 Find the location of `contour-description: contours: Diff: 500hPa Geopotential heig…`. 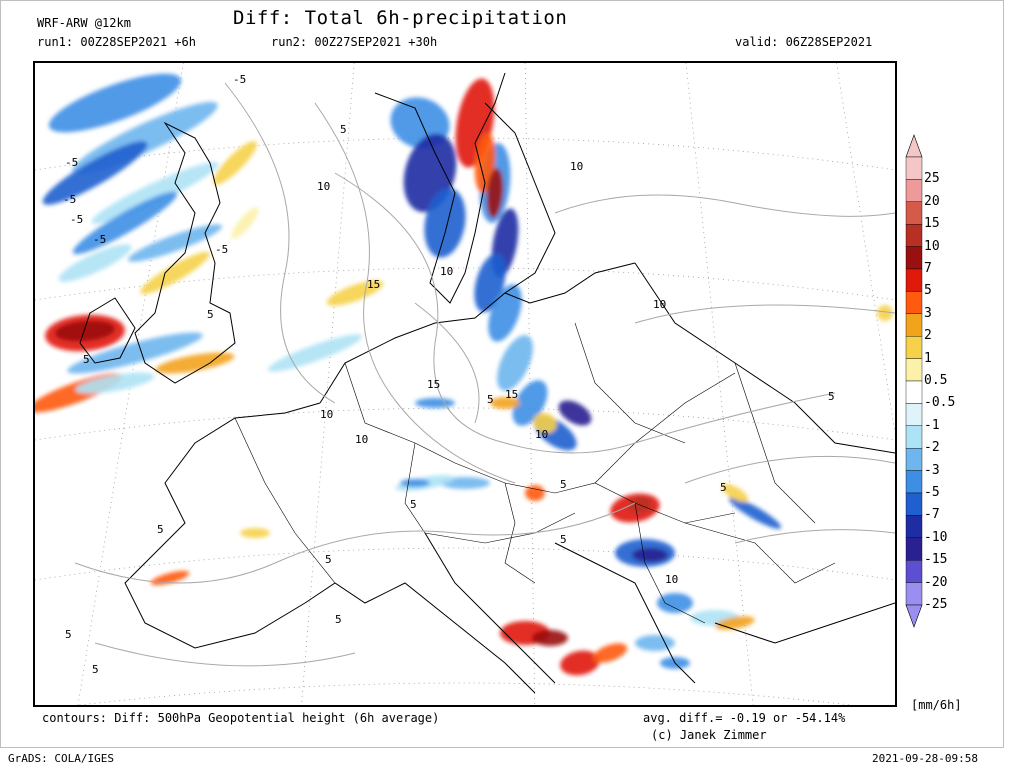

contour-description: contours: Diff: 500hPa Geopotential heig… is located at coordinates (241, 718).